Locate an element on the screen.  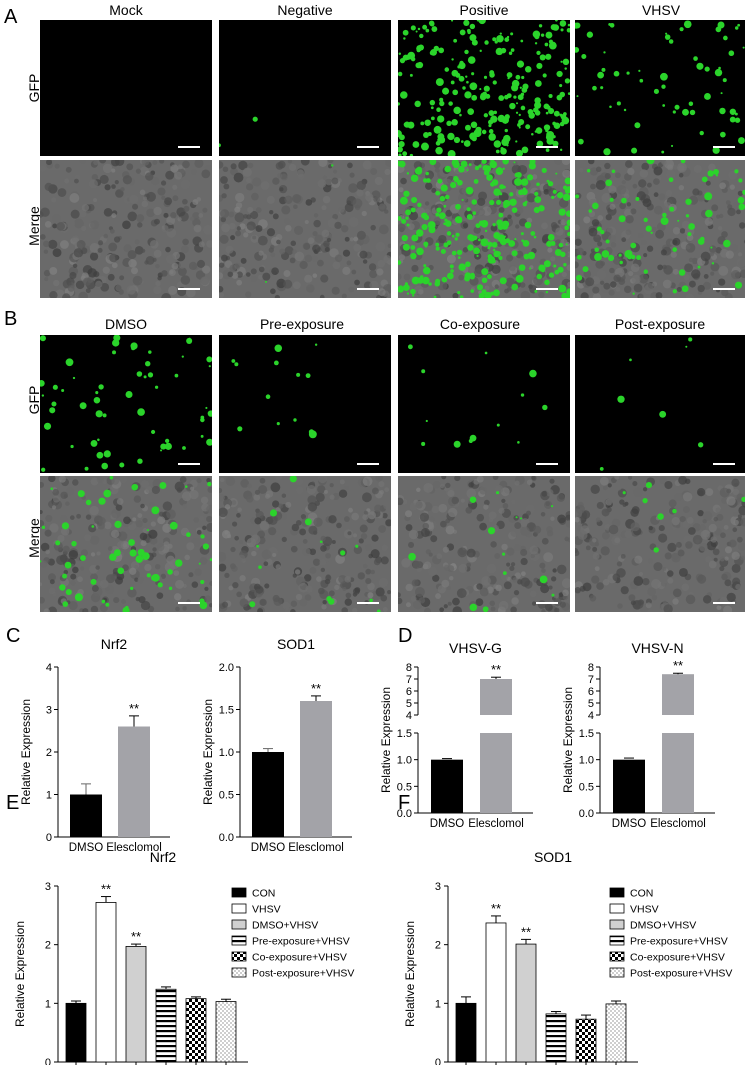
col-title-pre-exposure: Pre-exposure is located at coordinates (302, 324).